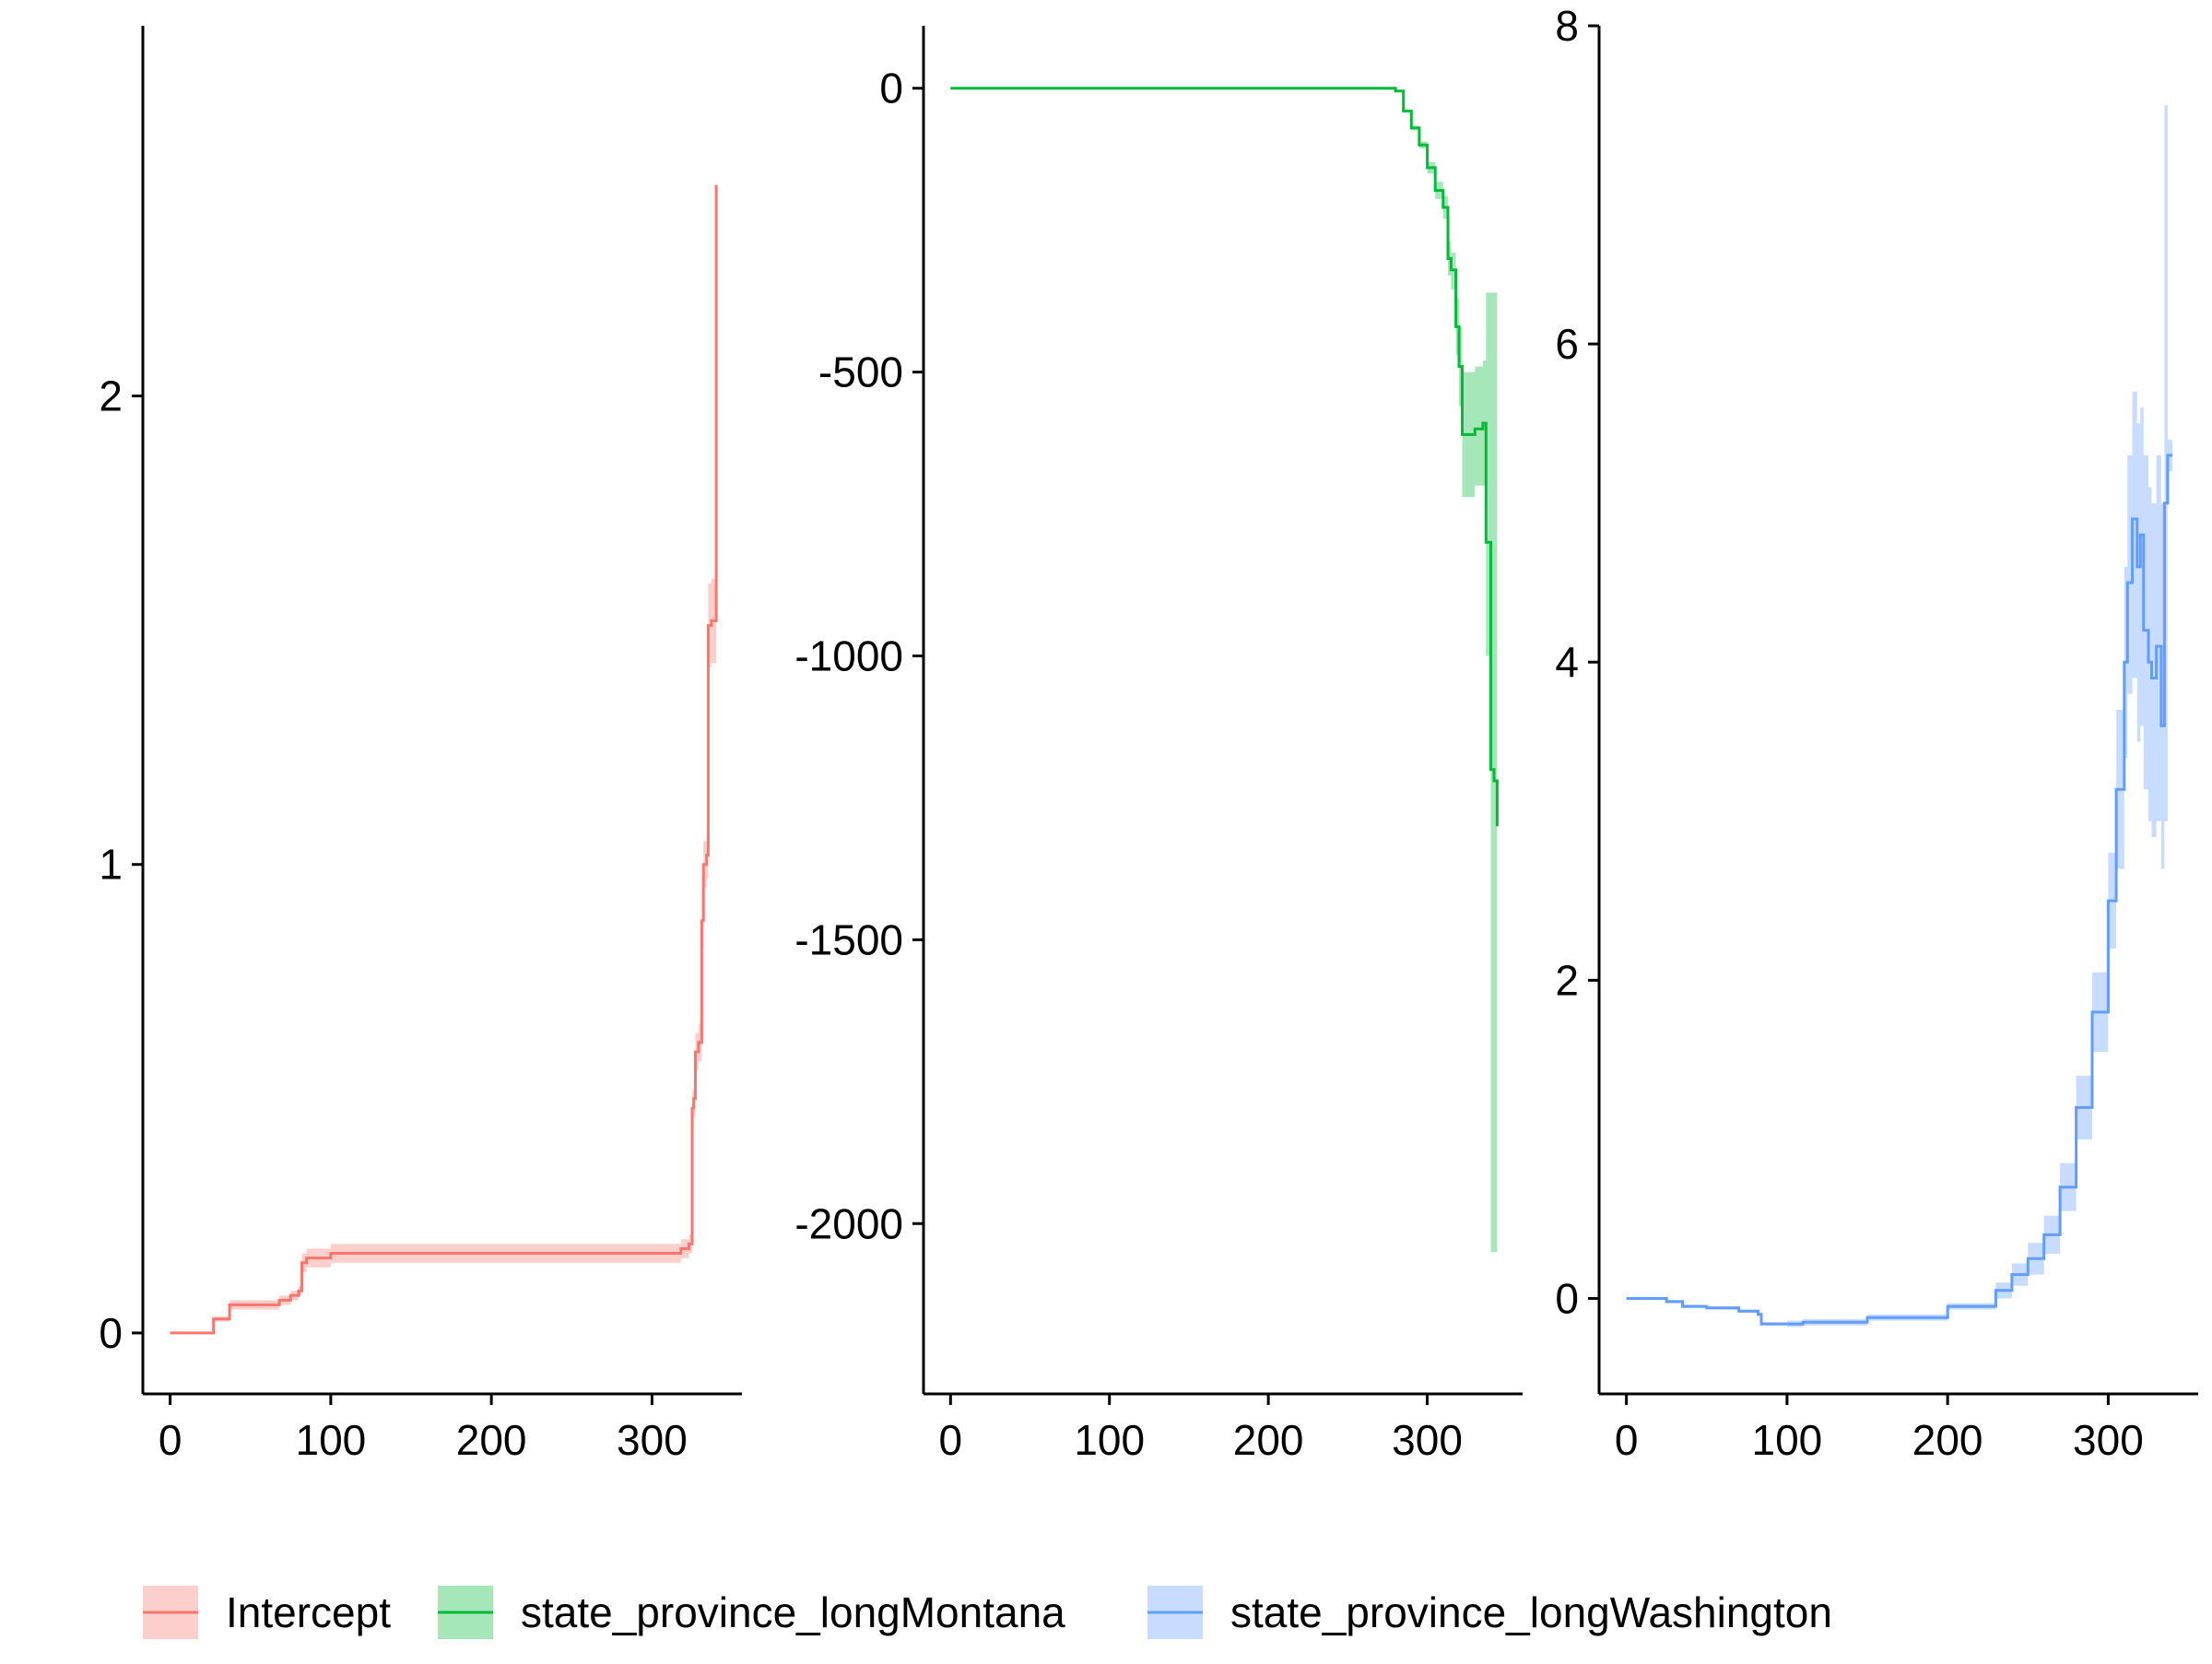 The image size is (2212, 1664). I want to click on series-line-washington, so click(1899, 890).